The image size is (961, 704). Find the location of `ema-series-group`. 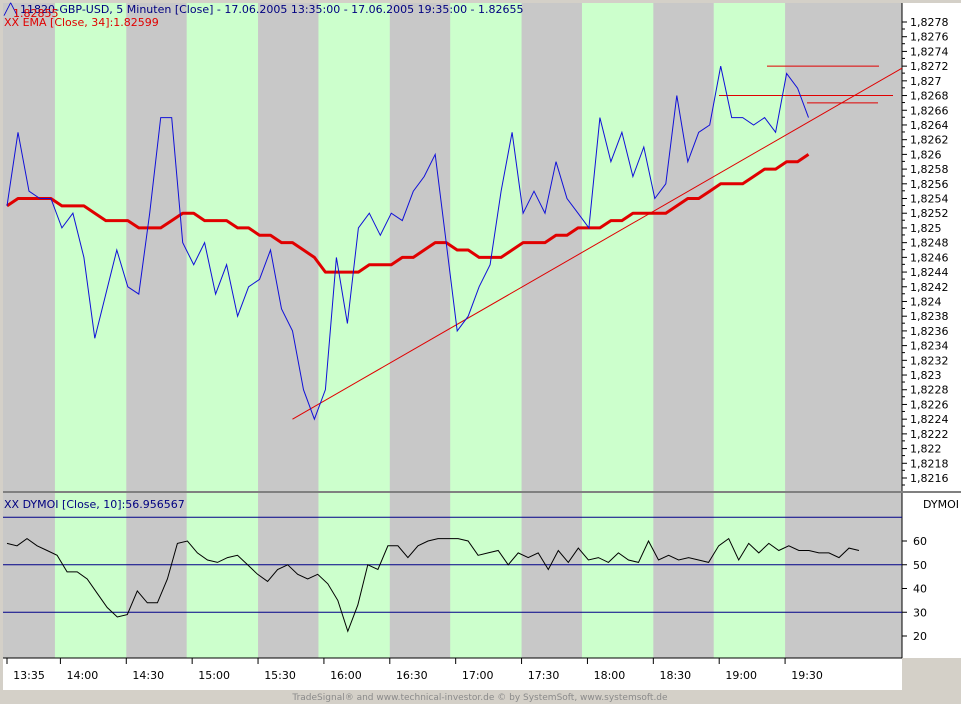

ema-series-group is located at coordinates (408, 213).